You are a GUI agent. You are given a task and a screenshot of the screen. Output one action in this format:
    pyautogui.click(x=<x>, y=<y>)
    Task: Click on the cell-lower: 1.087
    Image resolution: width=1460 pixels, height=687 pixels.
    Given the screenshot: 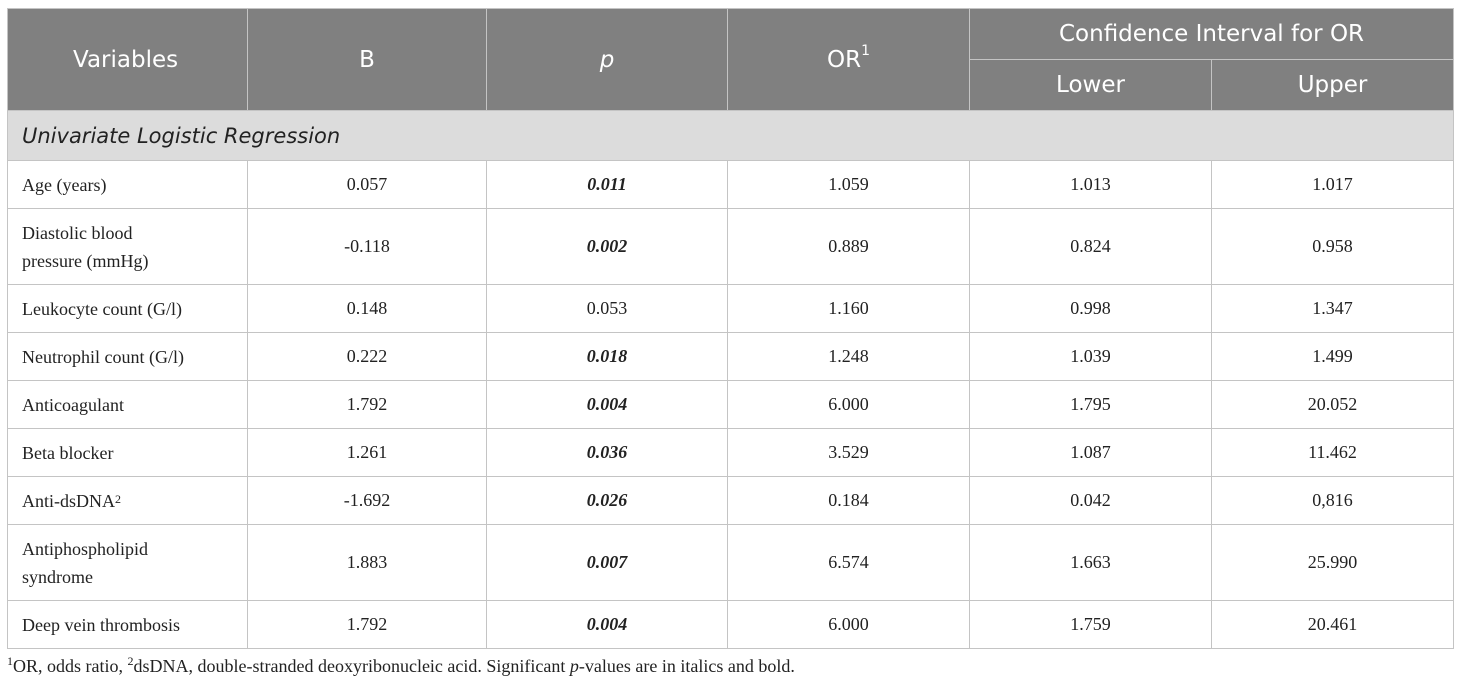 What is the action you would take?
    pyautogui.click(x=1090, y=452)
    